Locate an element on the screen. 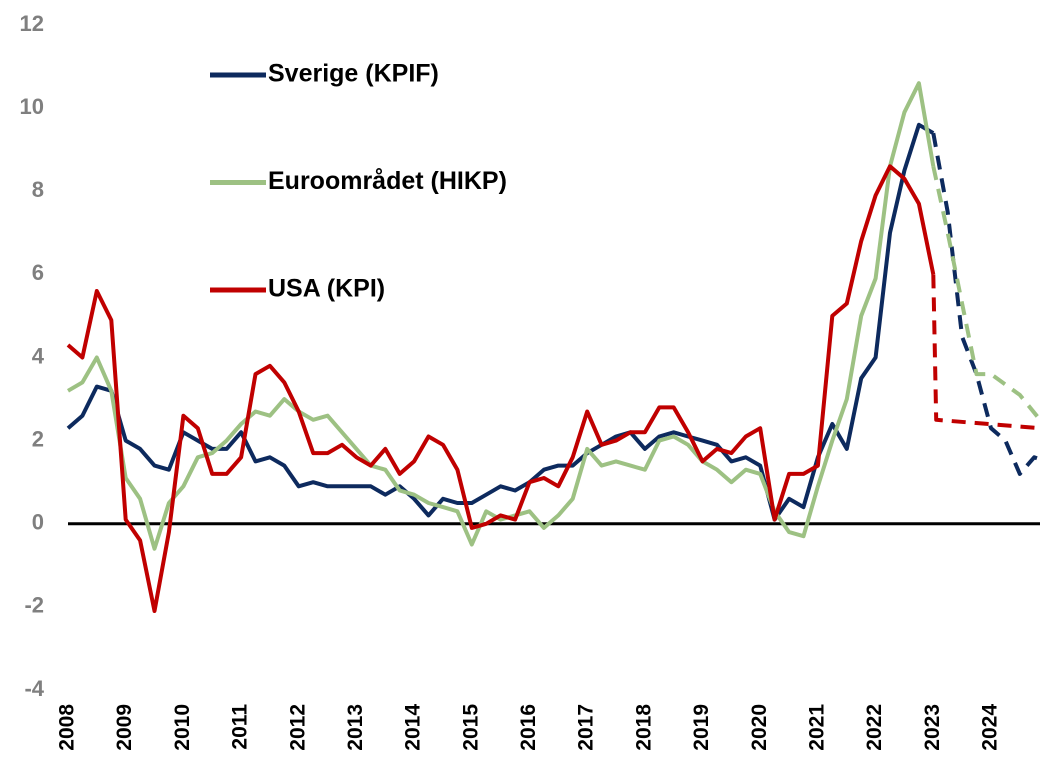  x-tick-label: 2010 is located at coordinates (182, 727).